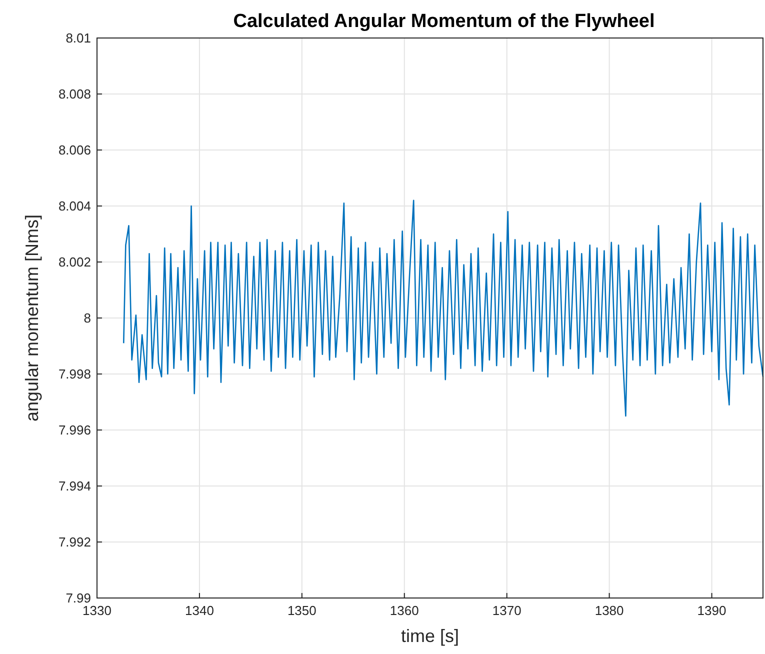  Describe the element at coordinates (74, 430) in the screenshot. I see `y-tick-label: 7.996` at that location.